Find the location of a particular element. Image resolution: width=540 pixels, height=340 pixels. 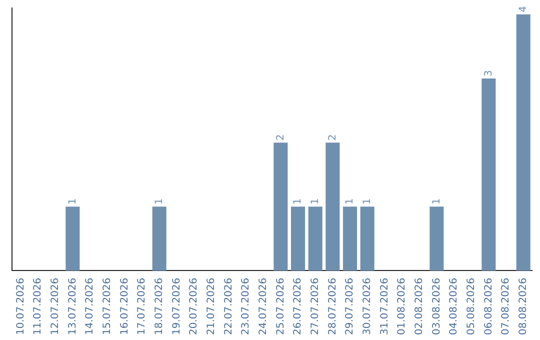

x-tick-label: 12.07.2026 is located at coordinates (55, 307).